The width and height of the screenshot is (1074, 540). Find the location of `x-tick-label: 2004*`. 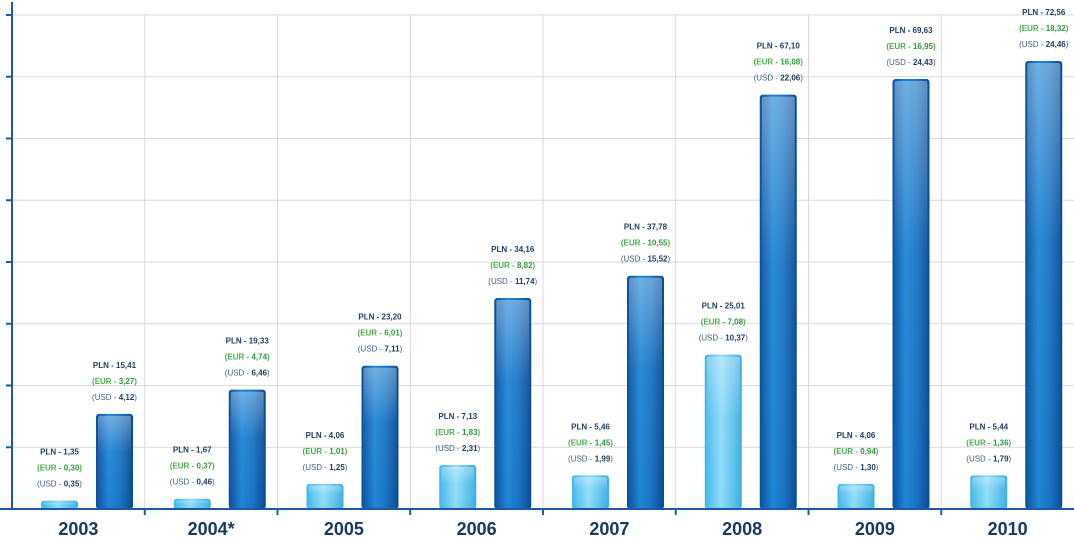

x-tick-label: 2004* is located at coordinates (211, 529).